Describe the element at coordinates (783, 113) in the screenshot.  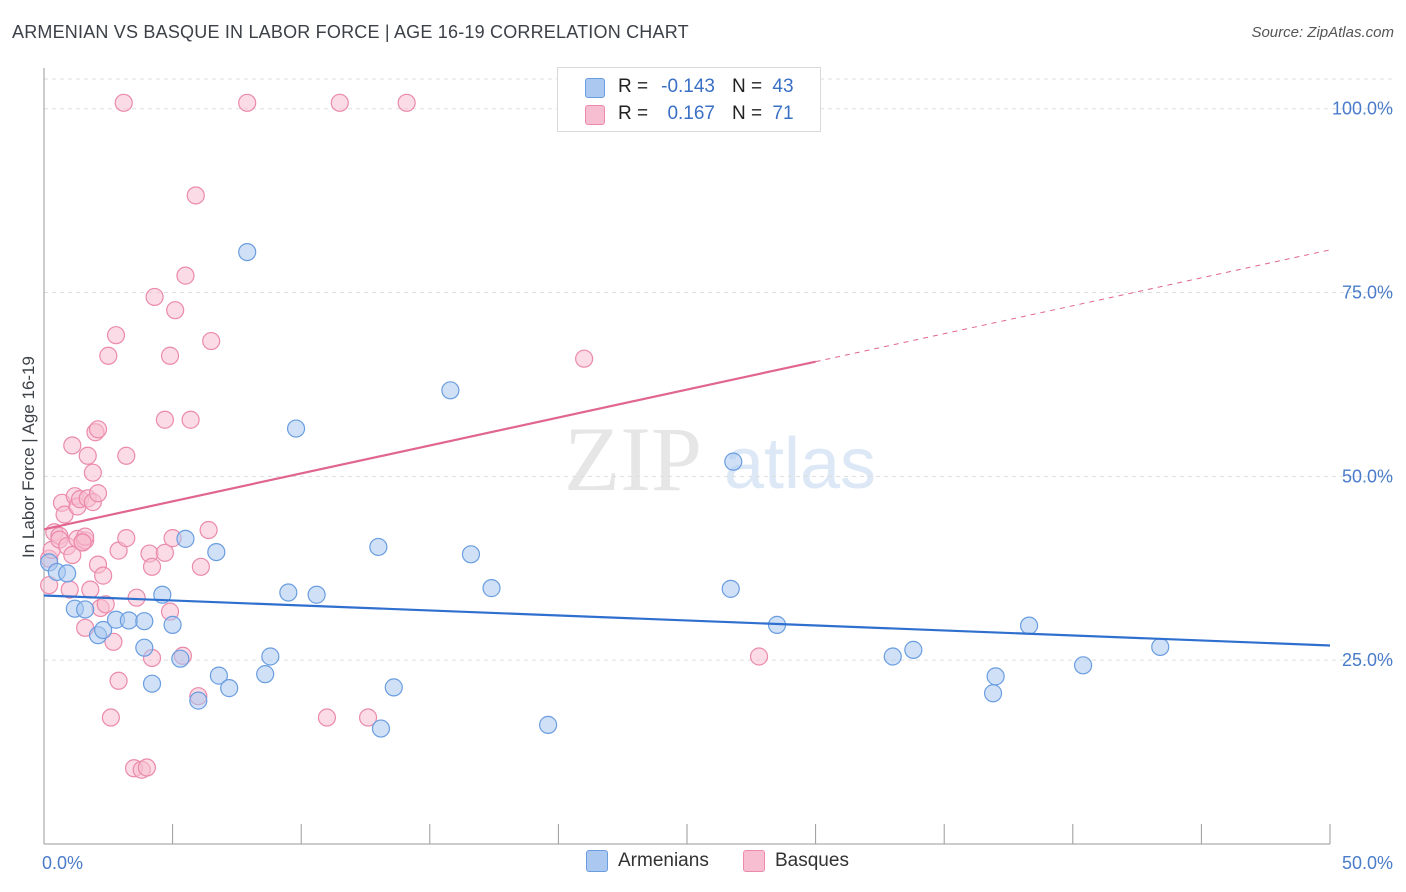
I see `legend-n-value: 71` at that location.